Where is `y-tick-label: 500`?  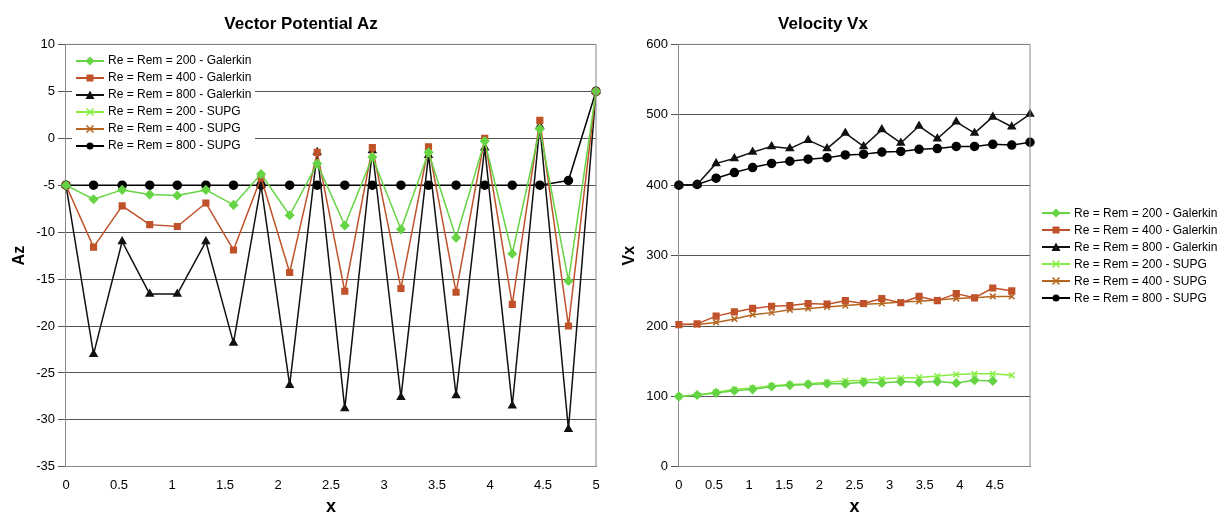 y-tick-label: 500 is located at coordinates (657, 114).